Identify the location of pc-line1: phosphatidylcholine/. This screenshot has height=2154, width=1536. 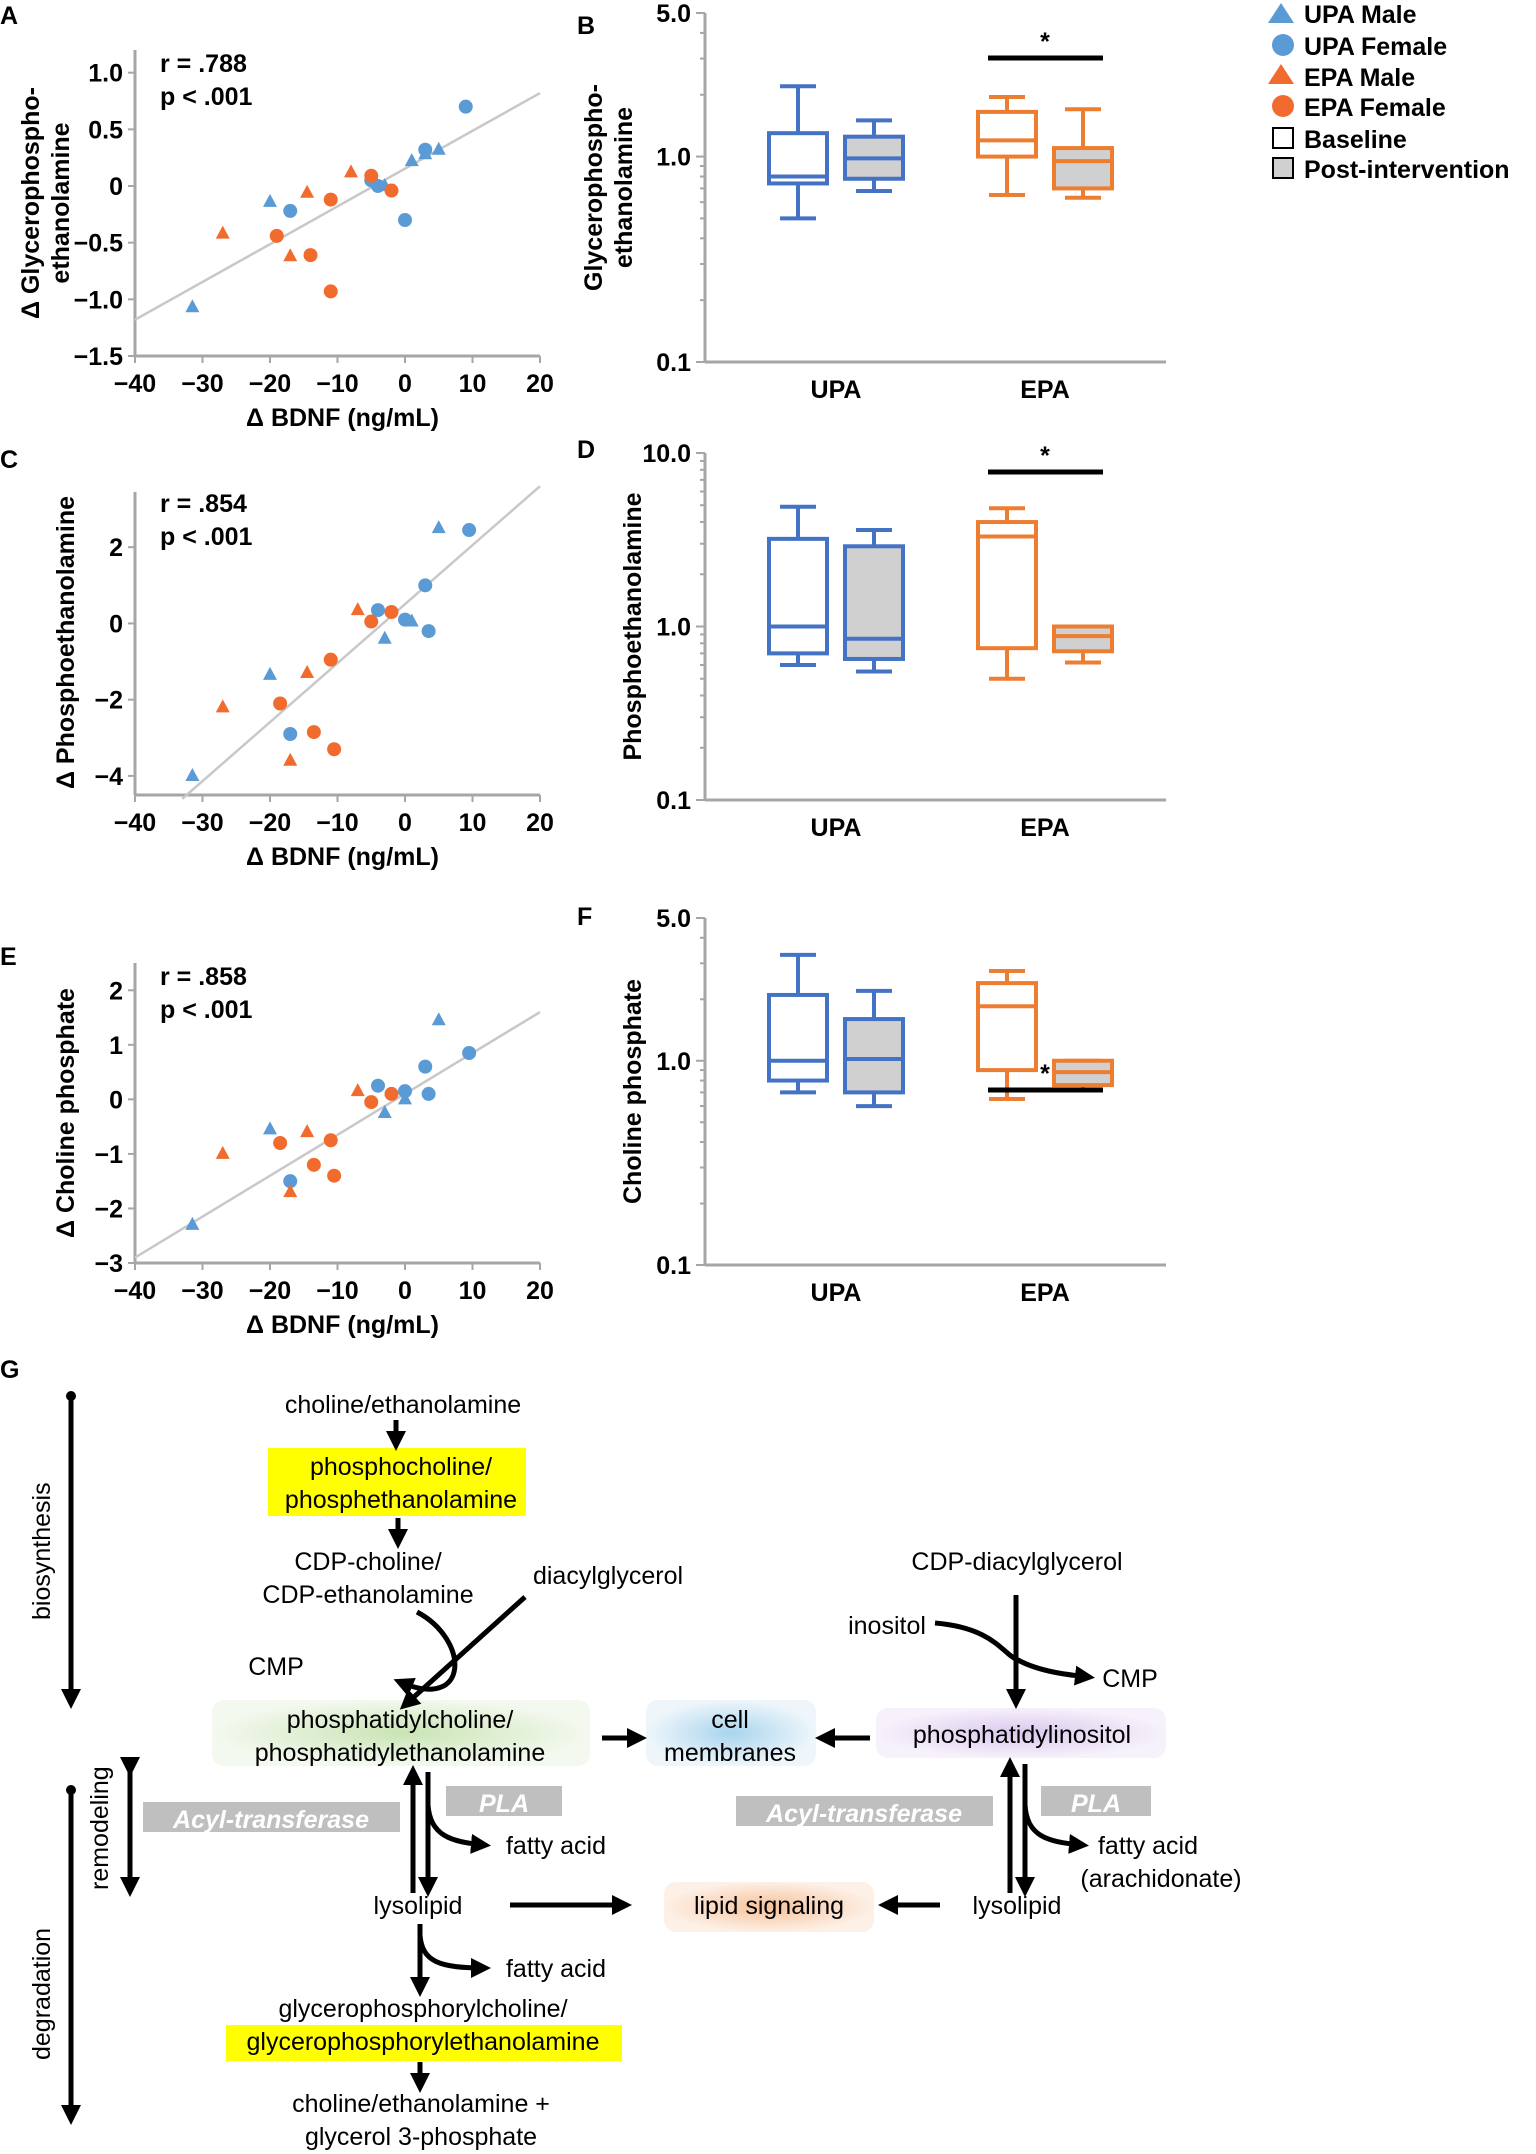
(400, 1720).